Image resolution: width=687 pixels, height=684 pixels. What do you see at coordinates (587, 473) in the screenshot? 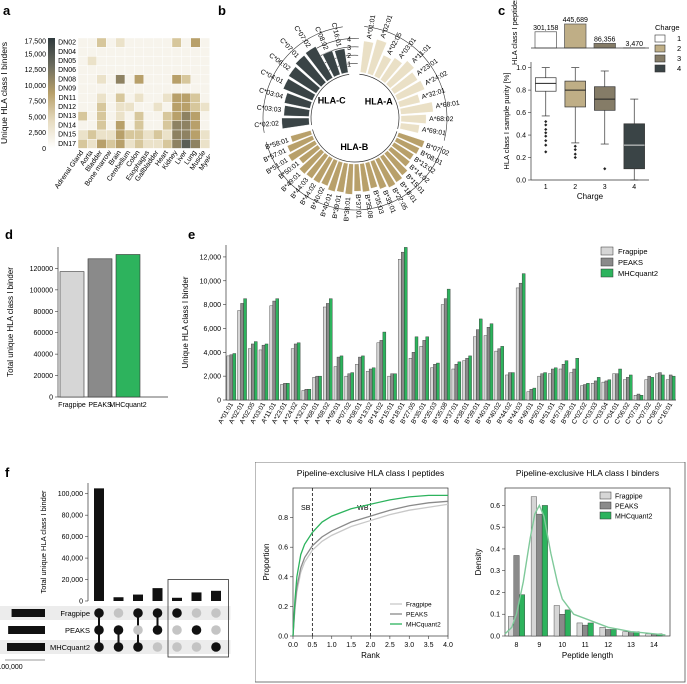
I see `hist-title: Pipeline-exclusive HLA class I binders` at bounding box center [587, 473].